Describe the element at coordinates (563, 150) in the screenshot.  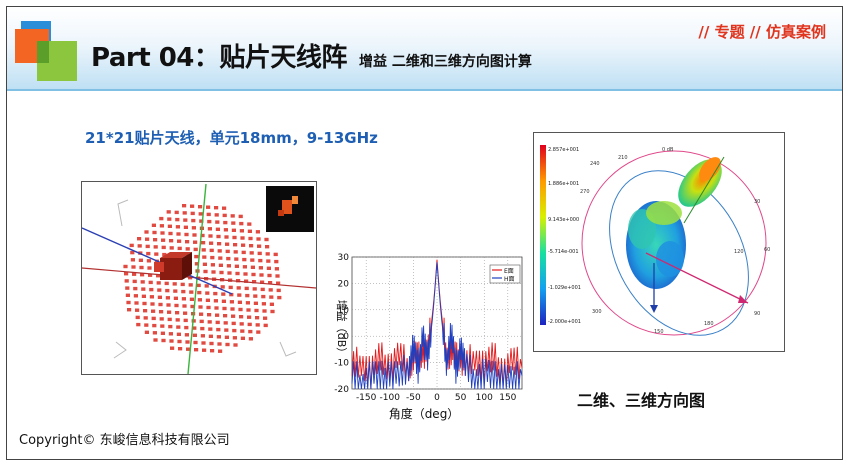
I see `colorbar-label: 2.857e+001` at that location.